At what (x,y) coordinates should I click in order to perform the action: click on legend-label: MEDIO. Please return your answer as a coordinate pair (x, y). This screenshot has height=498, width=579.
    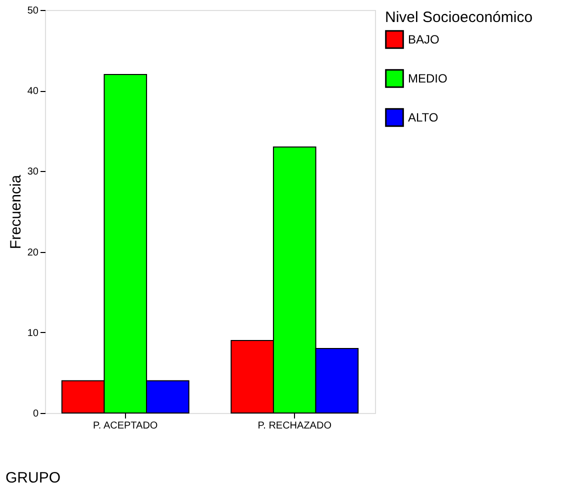
    Looking at the image, I should click on (428, 79).